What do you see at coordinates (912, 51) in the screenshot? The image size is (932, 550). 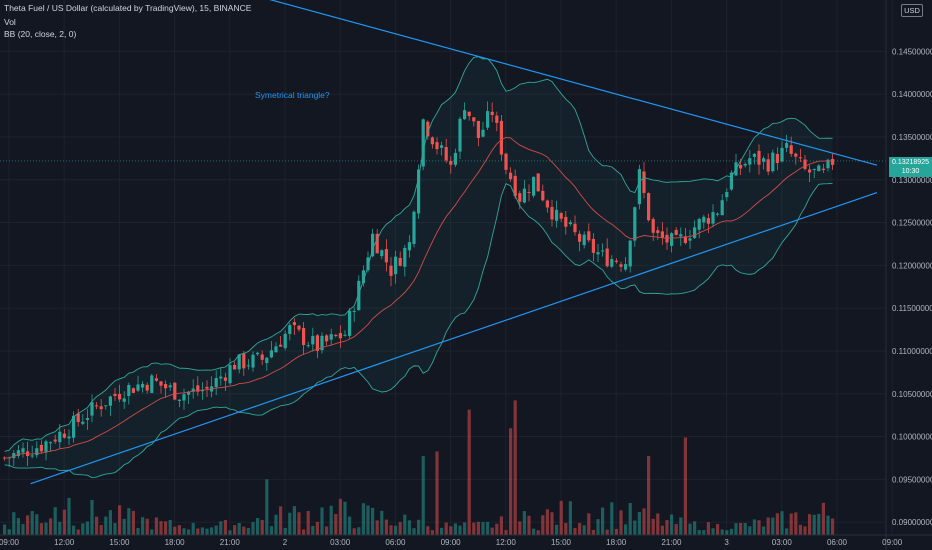 I see `price-tick-label: 0.14500000` at bounding box center [912, 51].